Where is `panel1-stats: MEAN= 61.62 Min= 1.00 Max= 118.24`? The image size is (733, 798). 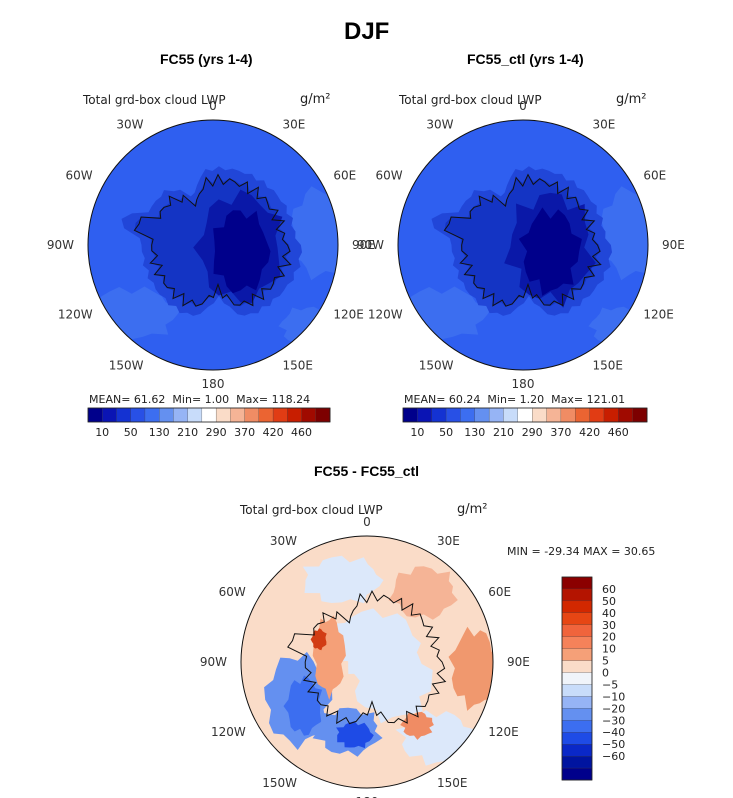
panel1-stats: MEAN= 61.62 Min= 1.00 Max= 118.24 is located at coordinates (199, 399).